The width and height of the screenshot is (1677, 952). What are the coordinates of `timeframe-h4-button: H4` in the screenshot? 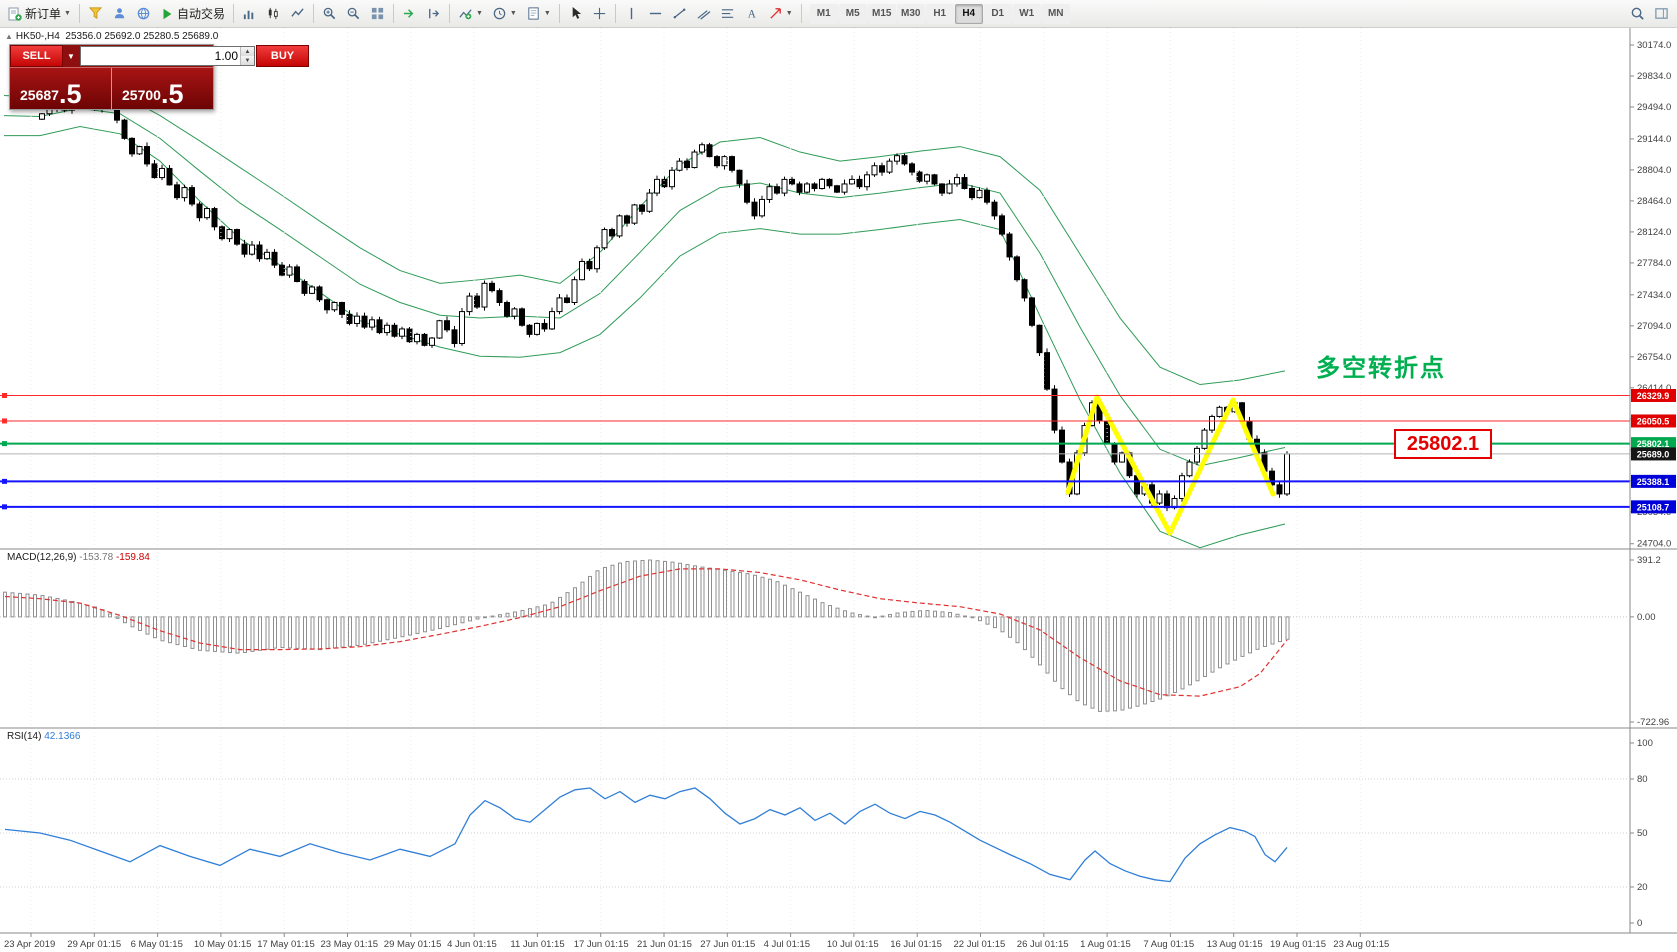 It's located at (968, 13).